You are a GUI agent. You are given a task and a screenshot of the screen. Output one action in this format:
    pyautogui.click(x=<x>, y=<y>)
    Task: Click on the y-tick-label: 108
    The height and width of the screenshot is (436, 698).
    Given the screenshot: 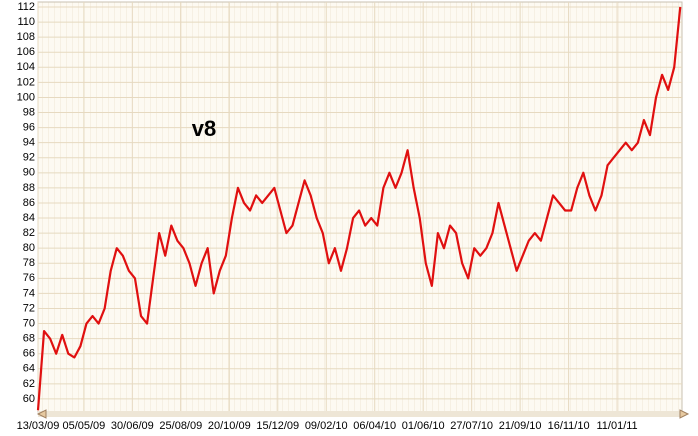 What is the action you would take?
    pyautogui.click(x=26, y=37)
    